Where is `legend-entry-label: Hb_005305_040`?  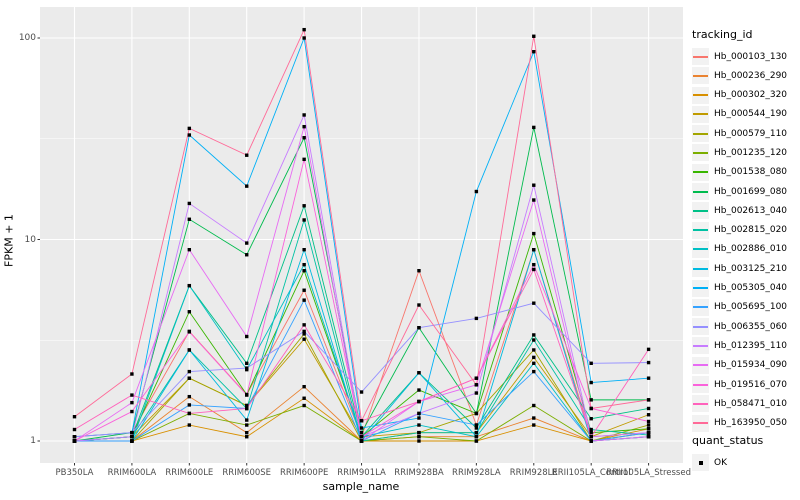 legend-entry-label: Hb_005305_040 is located at coordinates (751, 288).